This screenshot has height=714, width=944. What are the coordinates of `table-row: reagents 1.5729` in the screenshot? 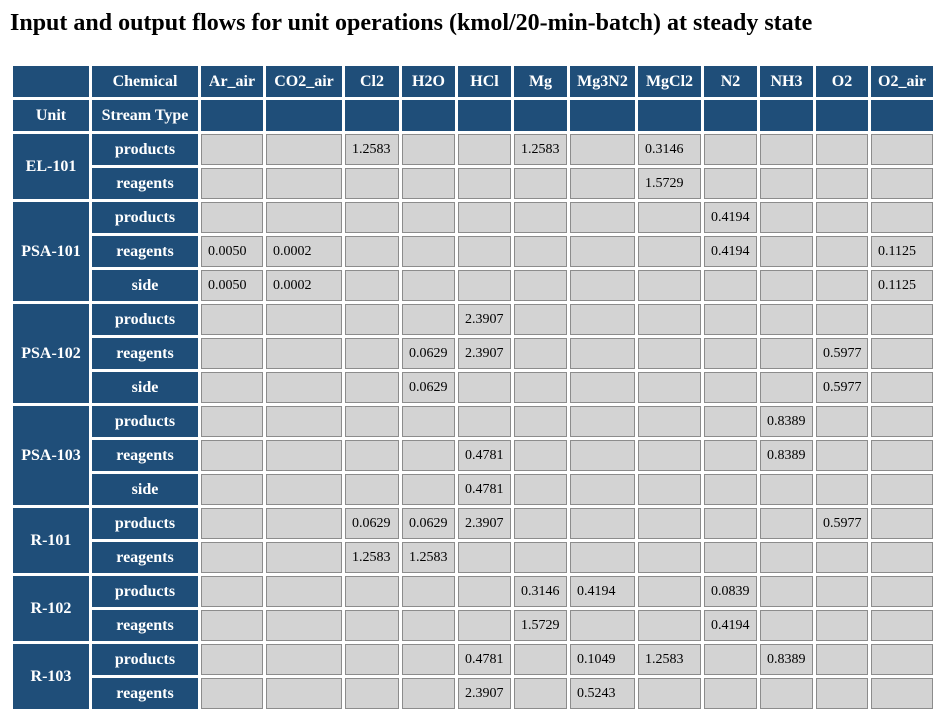 It's located at (473, 183).